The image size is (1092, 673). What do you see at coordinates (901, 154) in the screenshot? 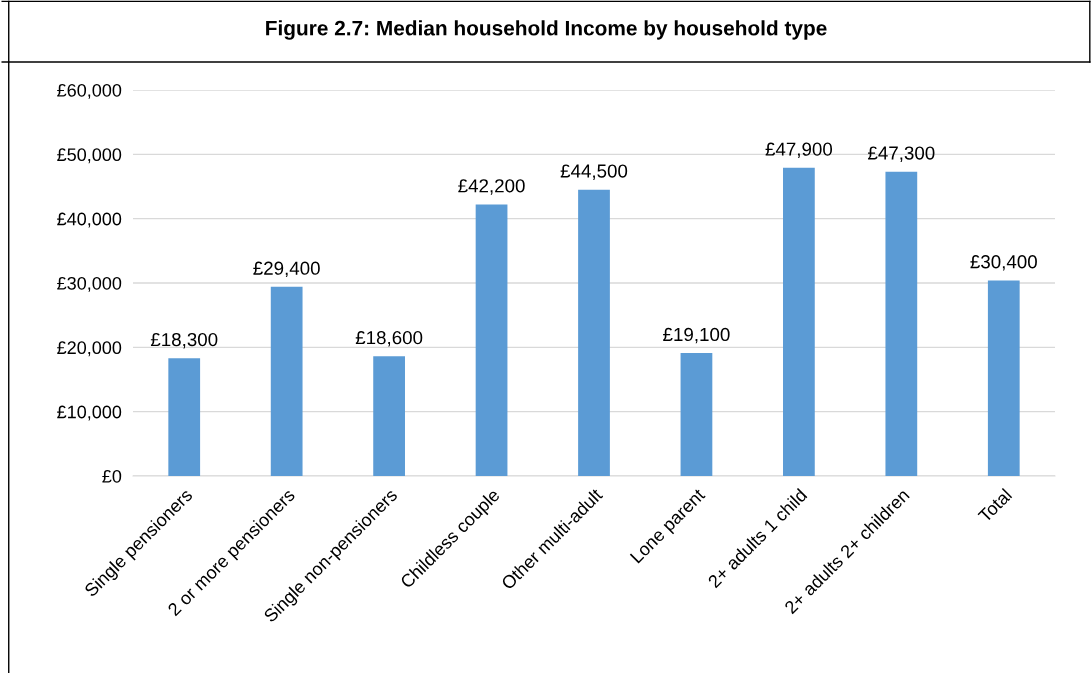
I see `data-label: £47,300` at bounding box center [901, 154].